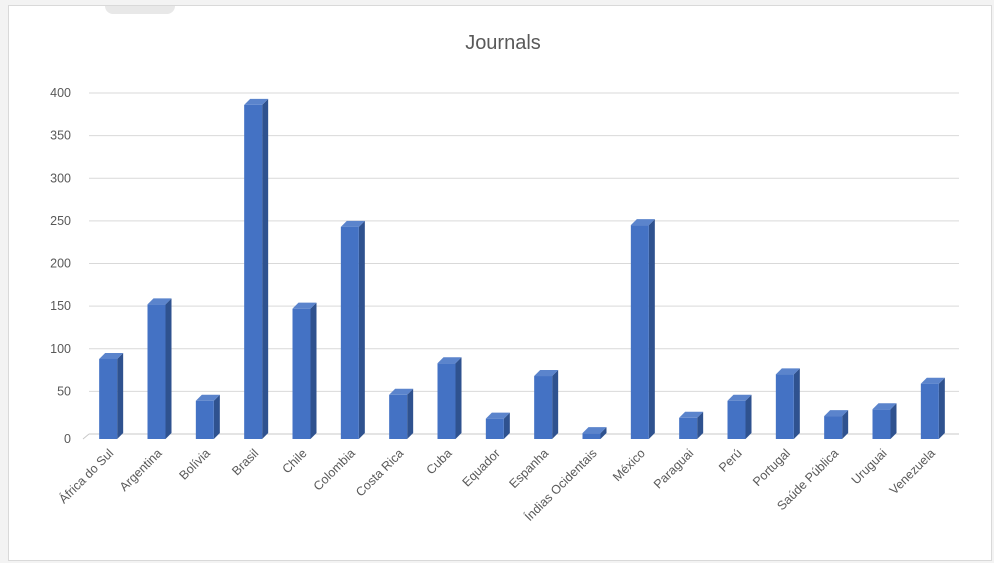  I want to click on y-tick-label: 200, so click(60, 264).